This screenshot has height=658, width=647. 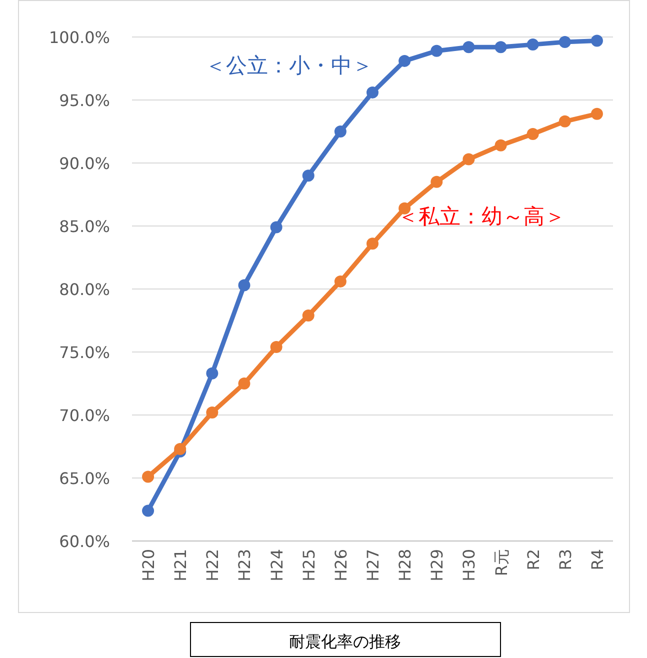 What do you see at coordinates (84, 163) in the screenshot?
I see `y-tick-label: 90.0%` at bounding box center [84, 163].